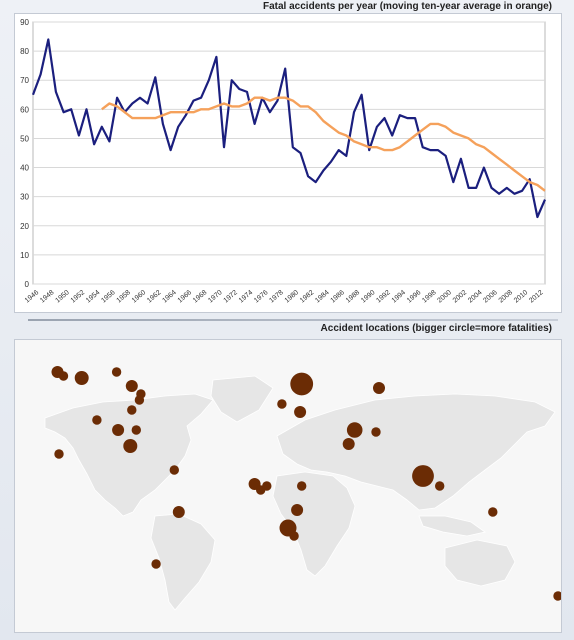 The image size is (574, 640). What do you see at coordinates (24, 168) in the screenshot?
I see `y-tick-label: 40` at bounding box center [24, 168].